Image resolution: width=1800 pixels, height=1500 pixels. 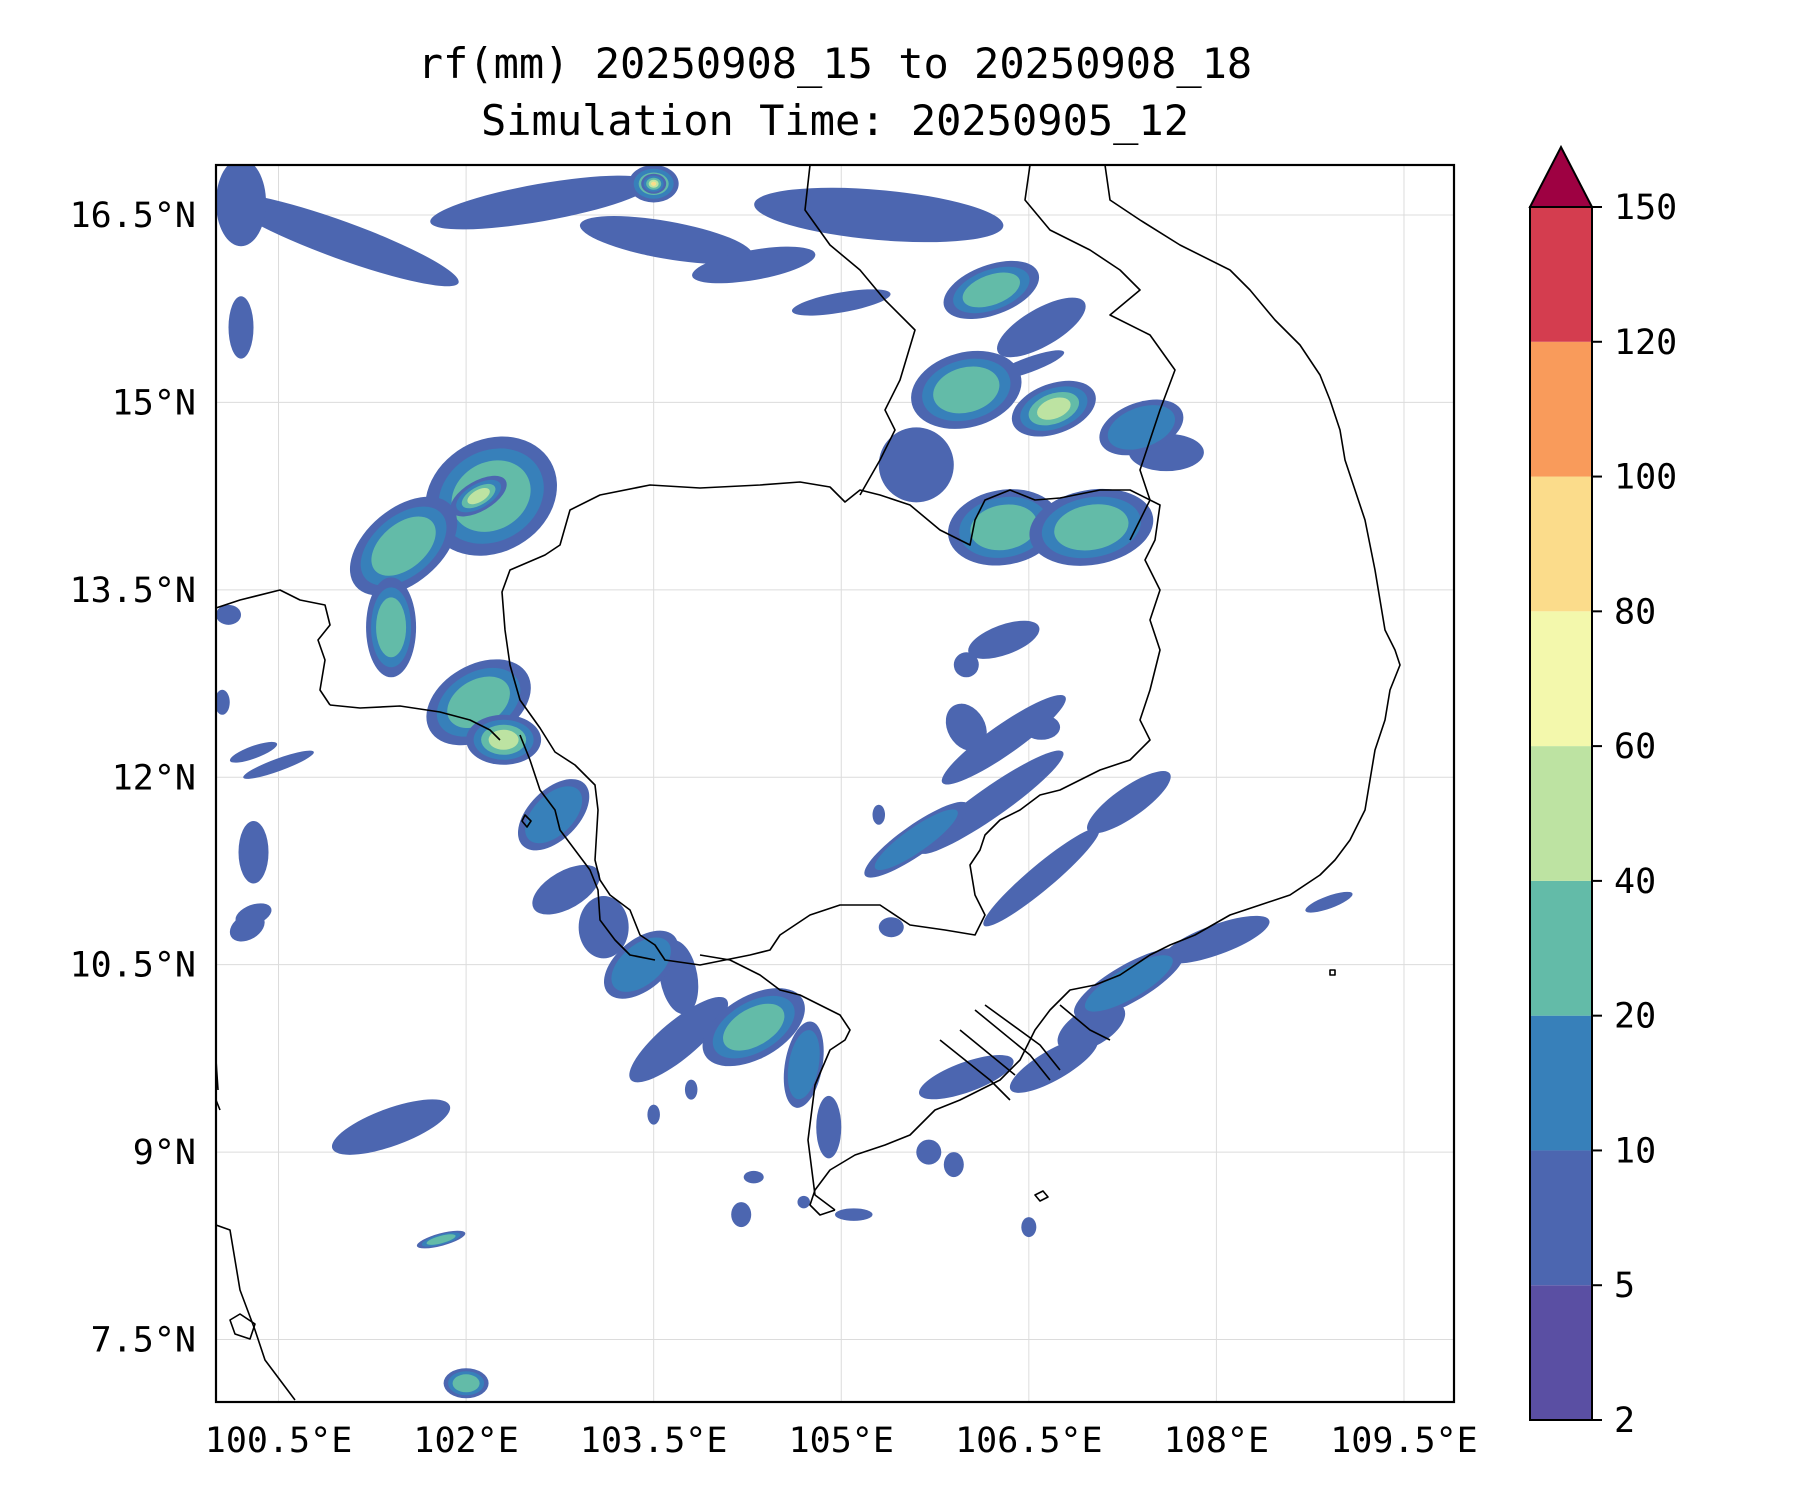 I want to click on colorbar-tick-label: 60, so click(x=1635, y=747).